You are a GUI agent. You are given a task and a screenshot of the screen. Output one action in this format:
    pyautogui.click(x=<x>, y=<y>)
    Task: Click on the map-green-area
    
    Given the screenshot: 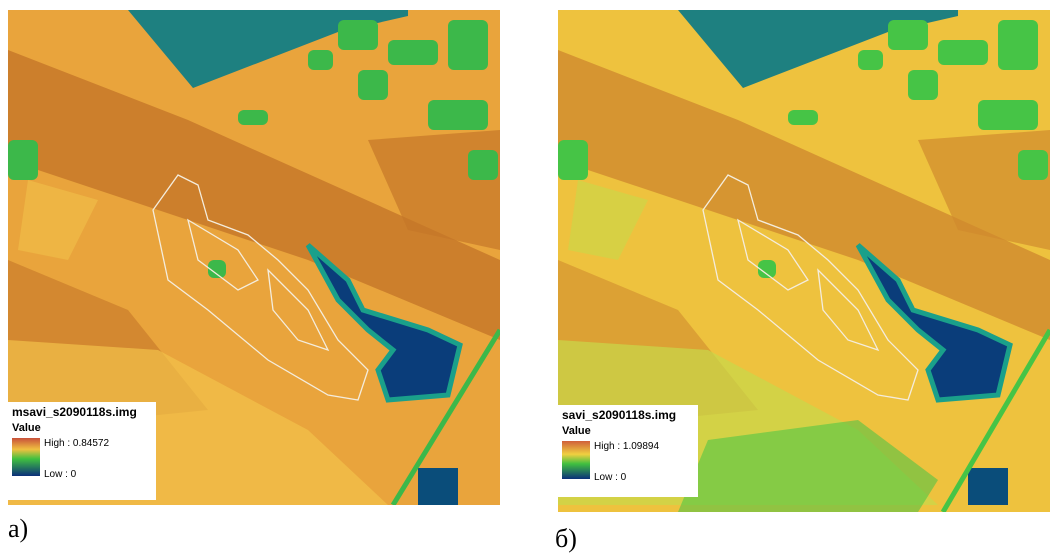 What is the action you would take?
    pyautogui.click(x=808, y=466)
    